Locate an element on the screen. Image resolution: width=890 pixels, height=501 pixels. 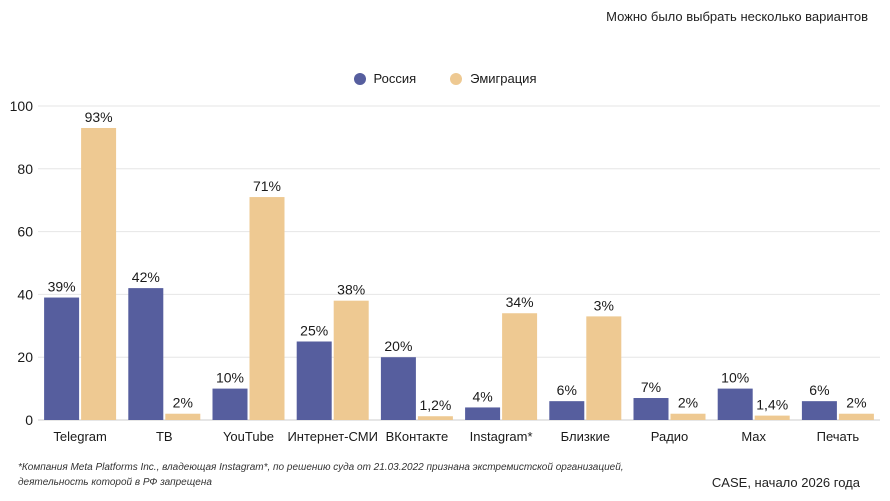
x-tick-label: Печать is located at coordinates (838, 436).